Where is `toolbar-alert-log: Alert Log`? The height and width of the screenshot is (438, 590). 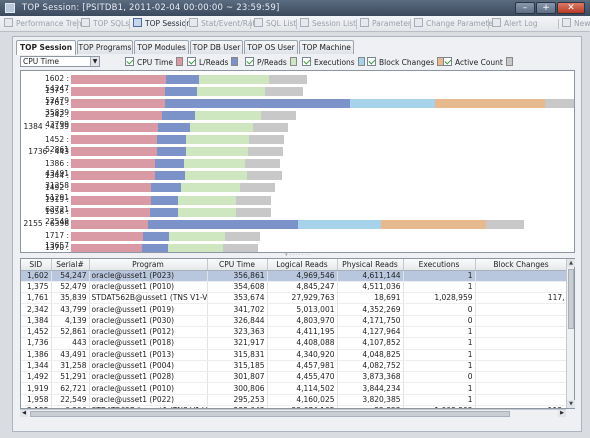
toolbar-alert-log: Alert Log is located at coordinates (515, 24).